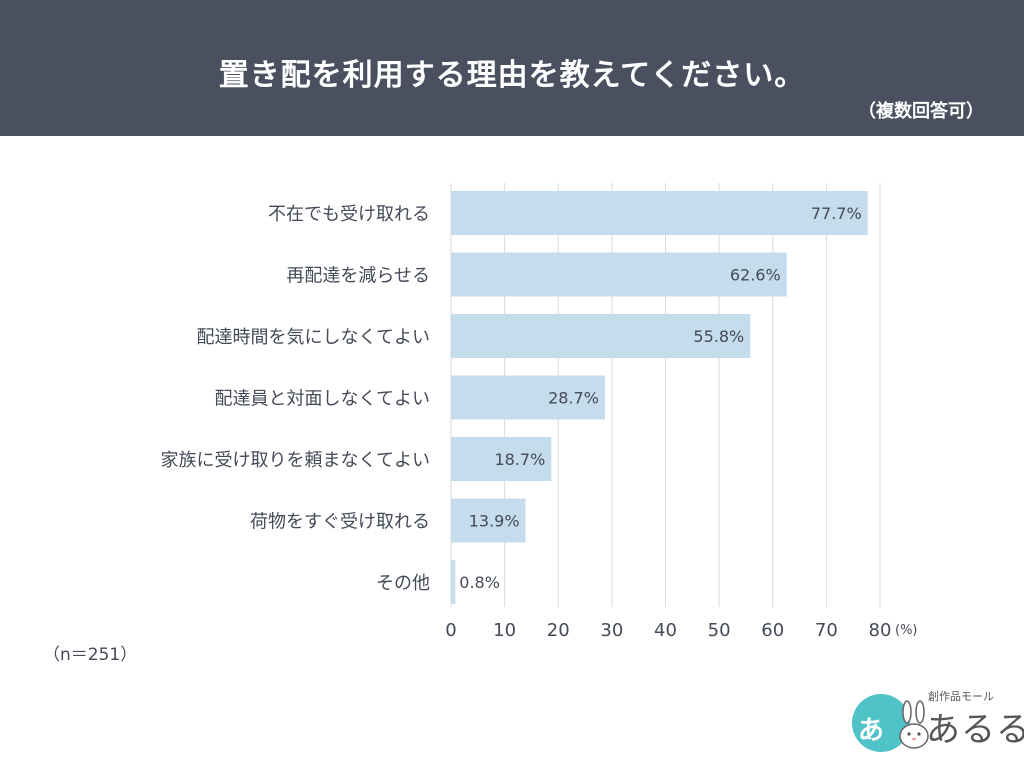 Image resolution: width=1024 pixels, height=768 pixels. I want to click on x-tick-label: 30, so click(611, 630).